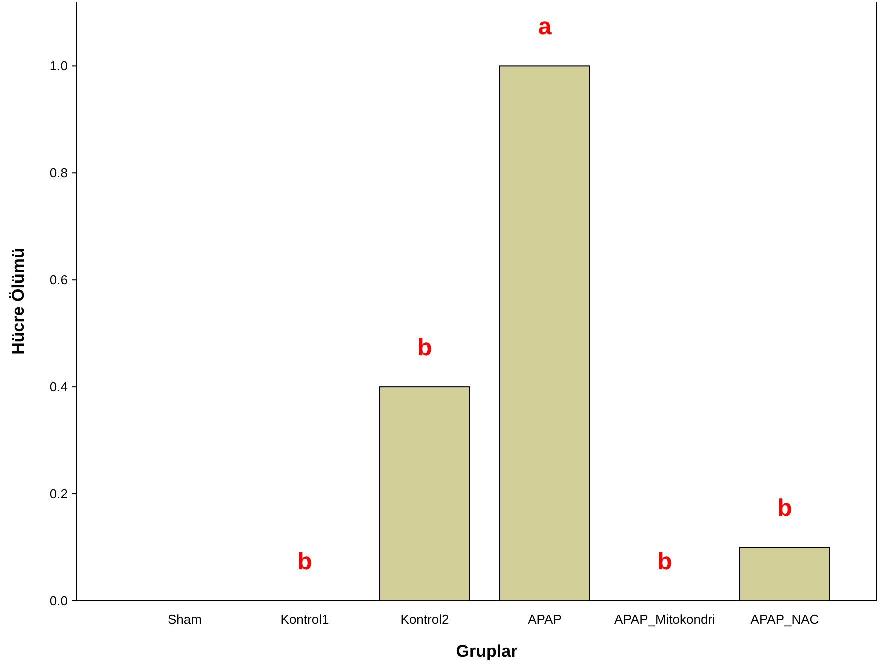  Describe the element at coordinates (59, 173) in the screenshot. I see `y-tick-label: 0.8` at that location.